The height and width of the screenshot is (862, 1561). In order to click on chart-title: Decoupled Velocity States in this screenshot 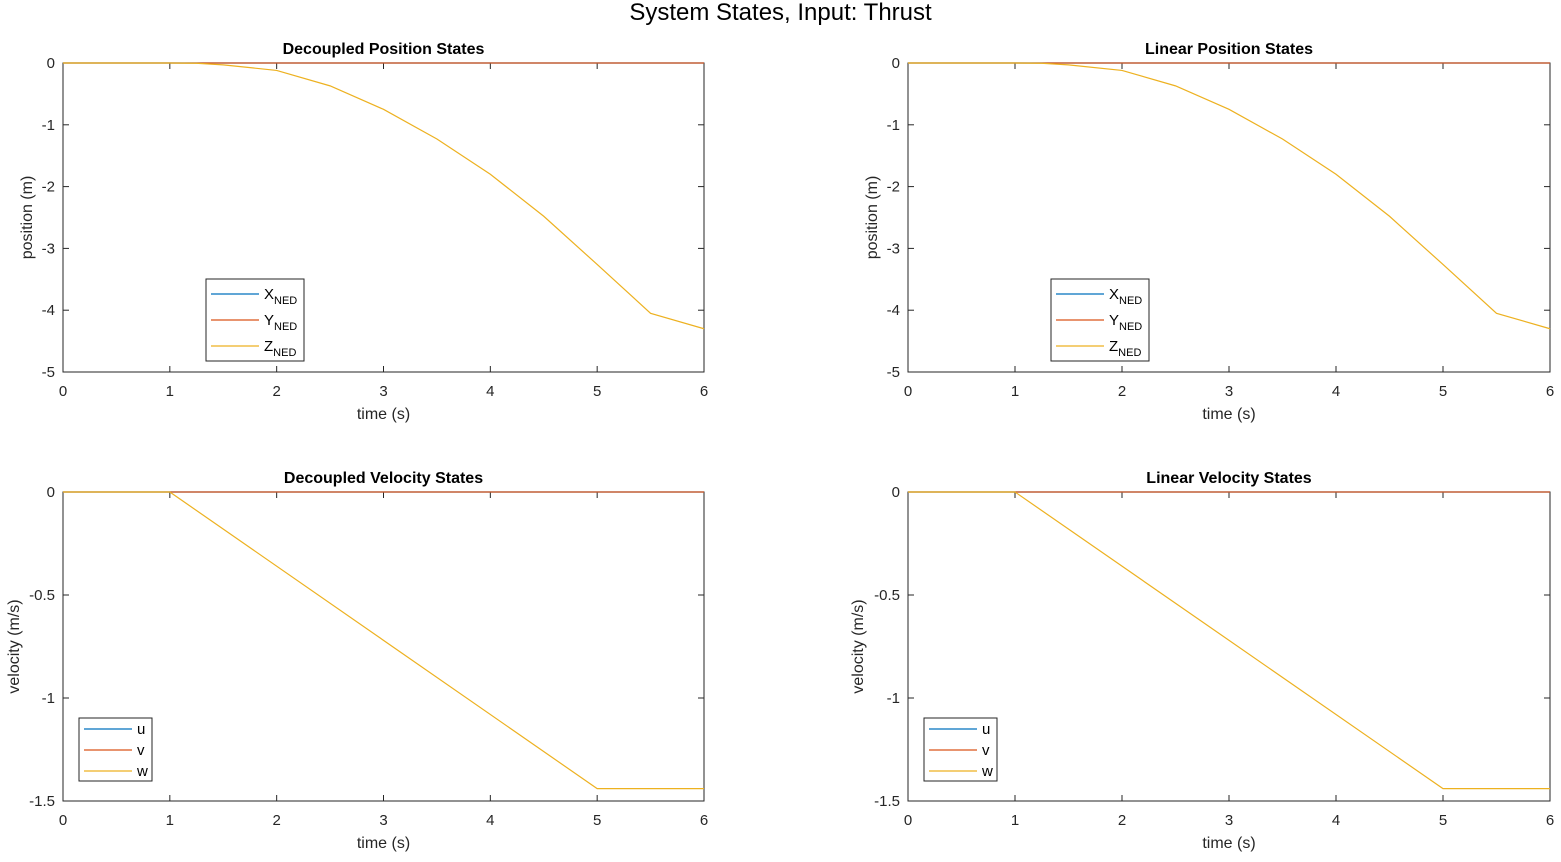, I will do `click(383, 478)`.